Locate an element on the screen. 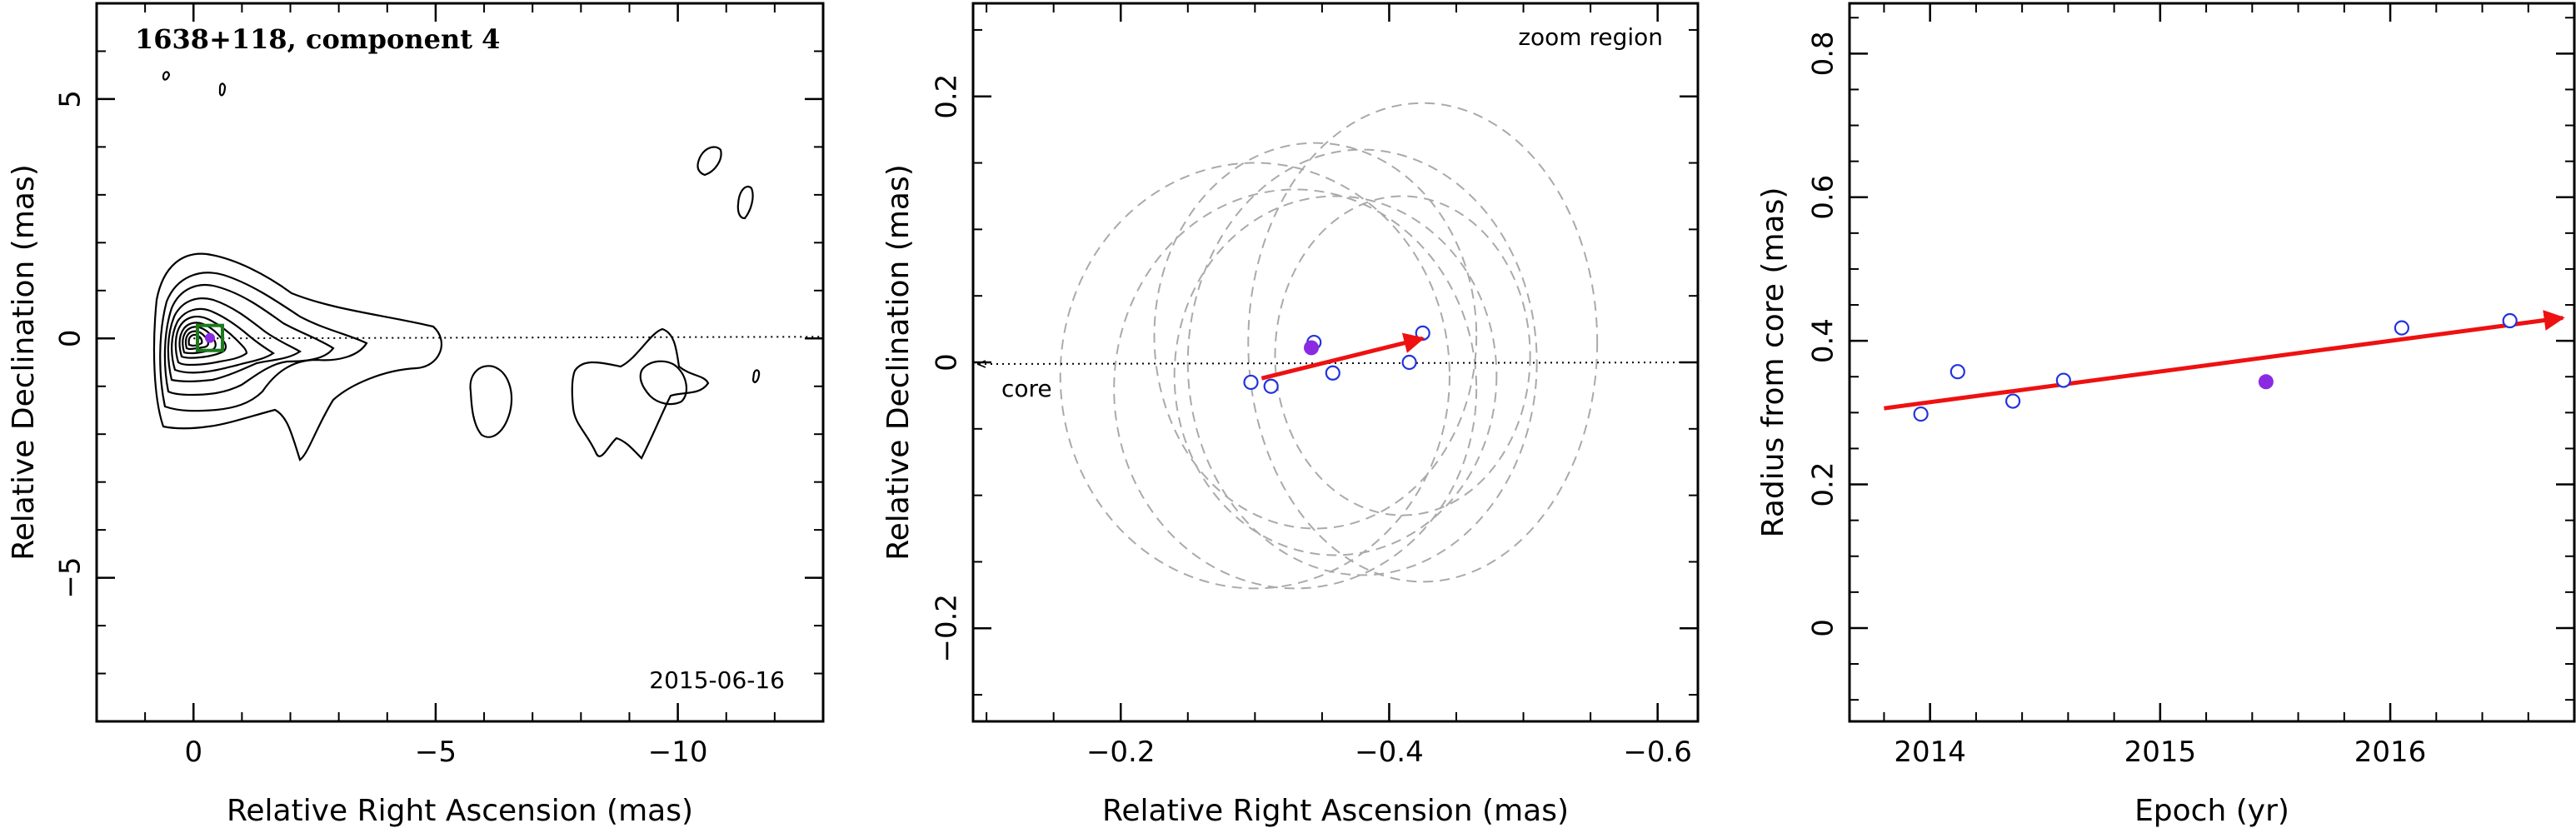 The height and width of the screenshot is (833, 2576). y-tick-label: −0.2 is located at coordinates (947, 628).